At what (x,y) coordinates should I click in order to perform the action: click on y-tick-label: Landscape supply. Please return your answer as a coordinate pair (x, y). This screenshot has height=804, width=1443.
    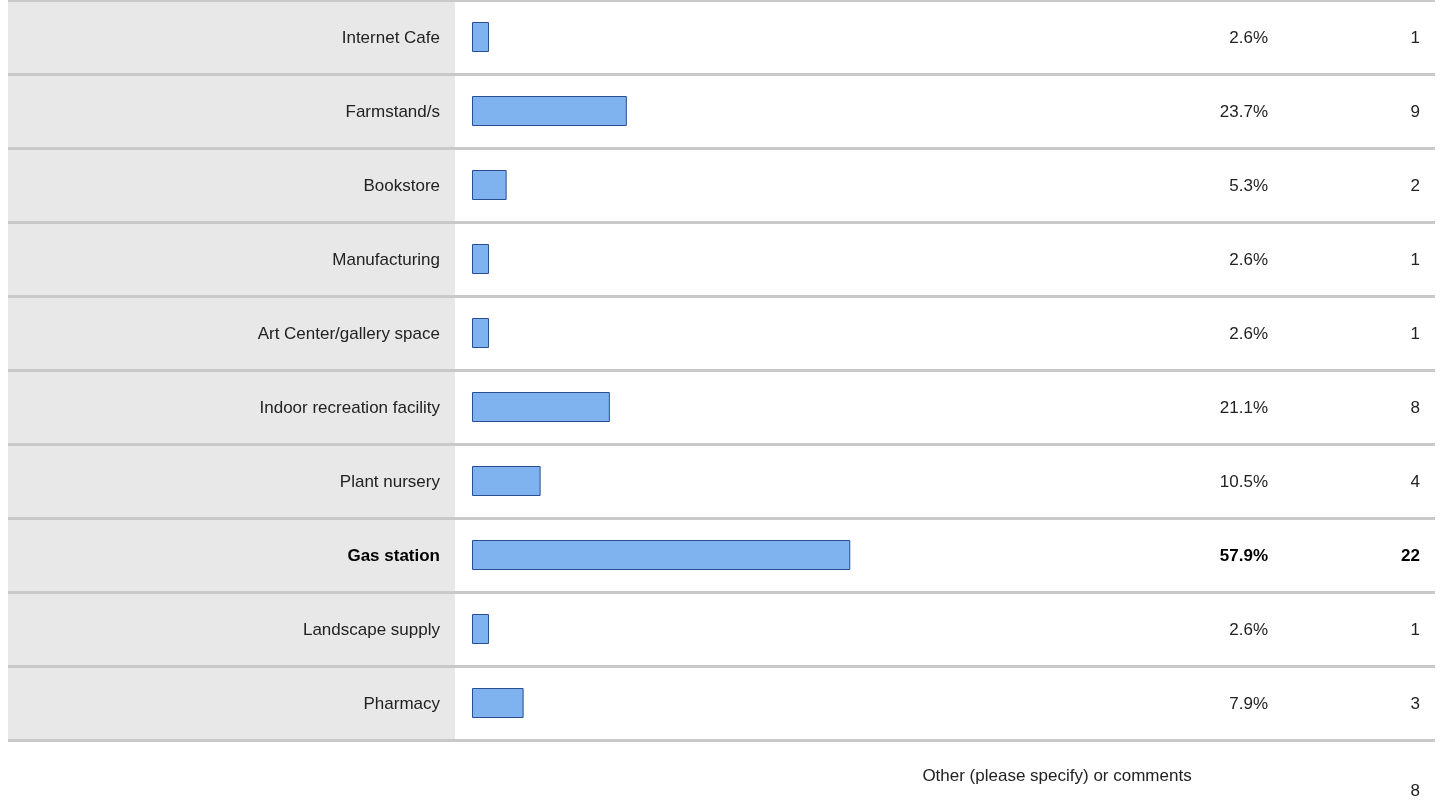
    Looking at the image, I should click on (371, 629).